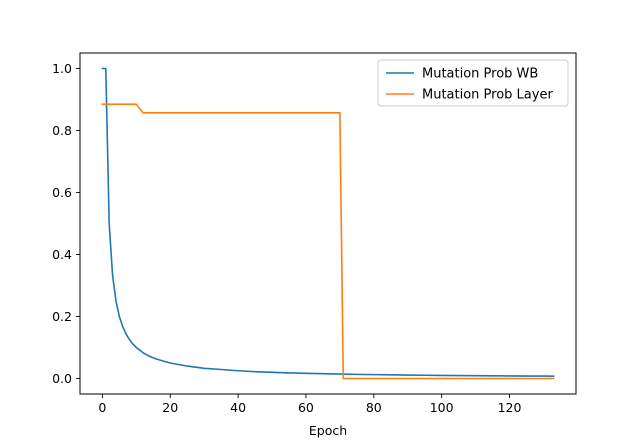 The width and height of the screenshot is (640, 443). Describe the element at coordinates (442, 407) in the screenshot. I see `x-tick-label: 100` at that location.